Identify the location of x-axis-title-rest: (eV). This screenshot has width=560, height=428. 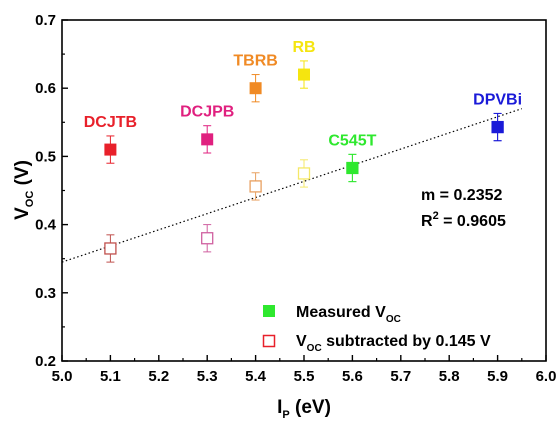
(310, 407).